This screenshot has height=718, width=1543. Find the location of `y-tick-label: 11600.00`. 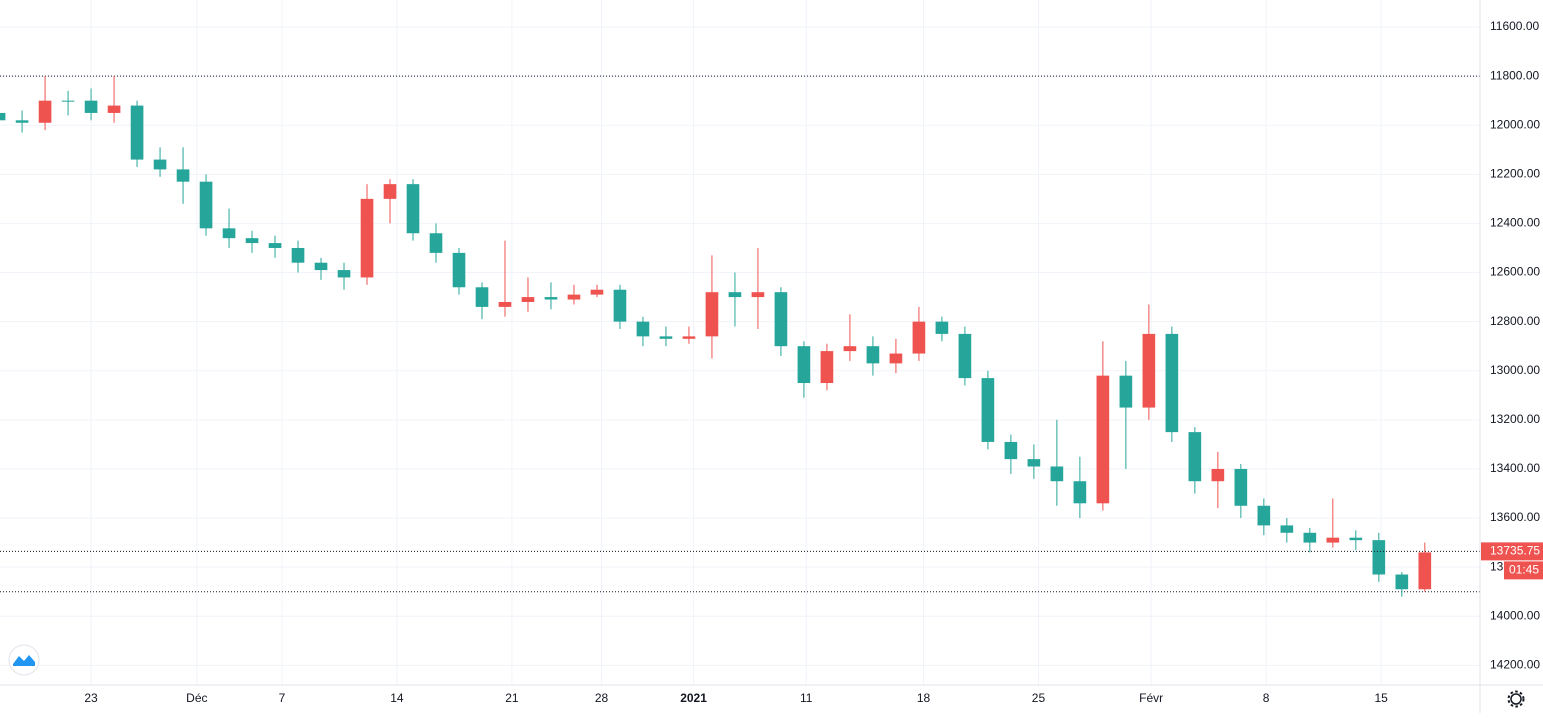

y-tick-label: 11600.00 is located at coordinates (1514, 26).